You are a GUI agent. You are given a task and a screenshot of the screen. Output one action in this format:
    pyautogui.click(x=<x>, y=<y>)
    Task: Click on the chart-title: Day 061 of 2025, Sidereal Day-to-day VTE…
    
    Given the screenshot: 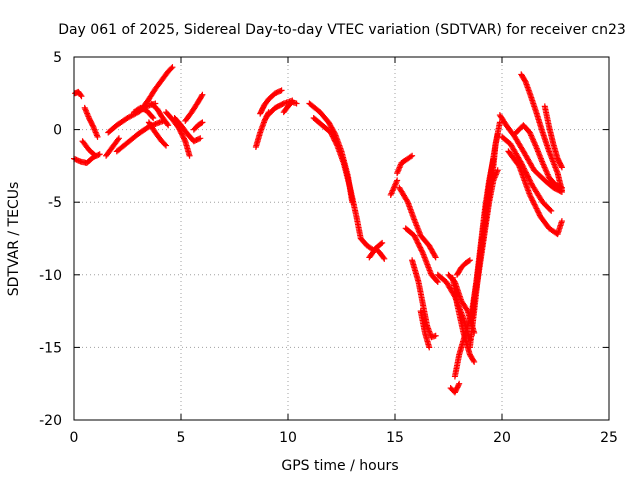 What is the action you would take?
    pyautogui.click(x=342, y=30)
    